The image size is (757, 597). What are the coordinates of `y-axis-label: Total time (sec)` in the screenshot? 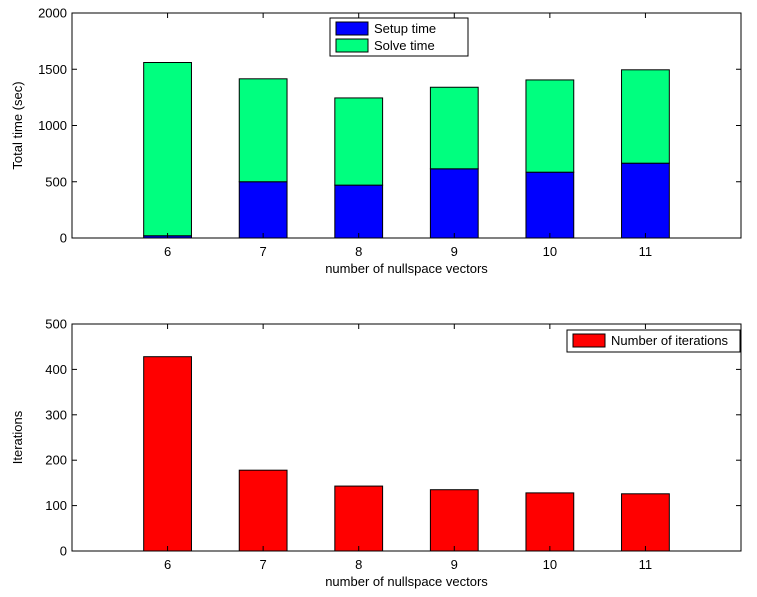 It's located at (17, 125).